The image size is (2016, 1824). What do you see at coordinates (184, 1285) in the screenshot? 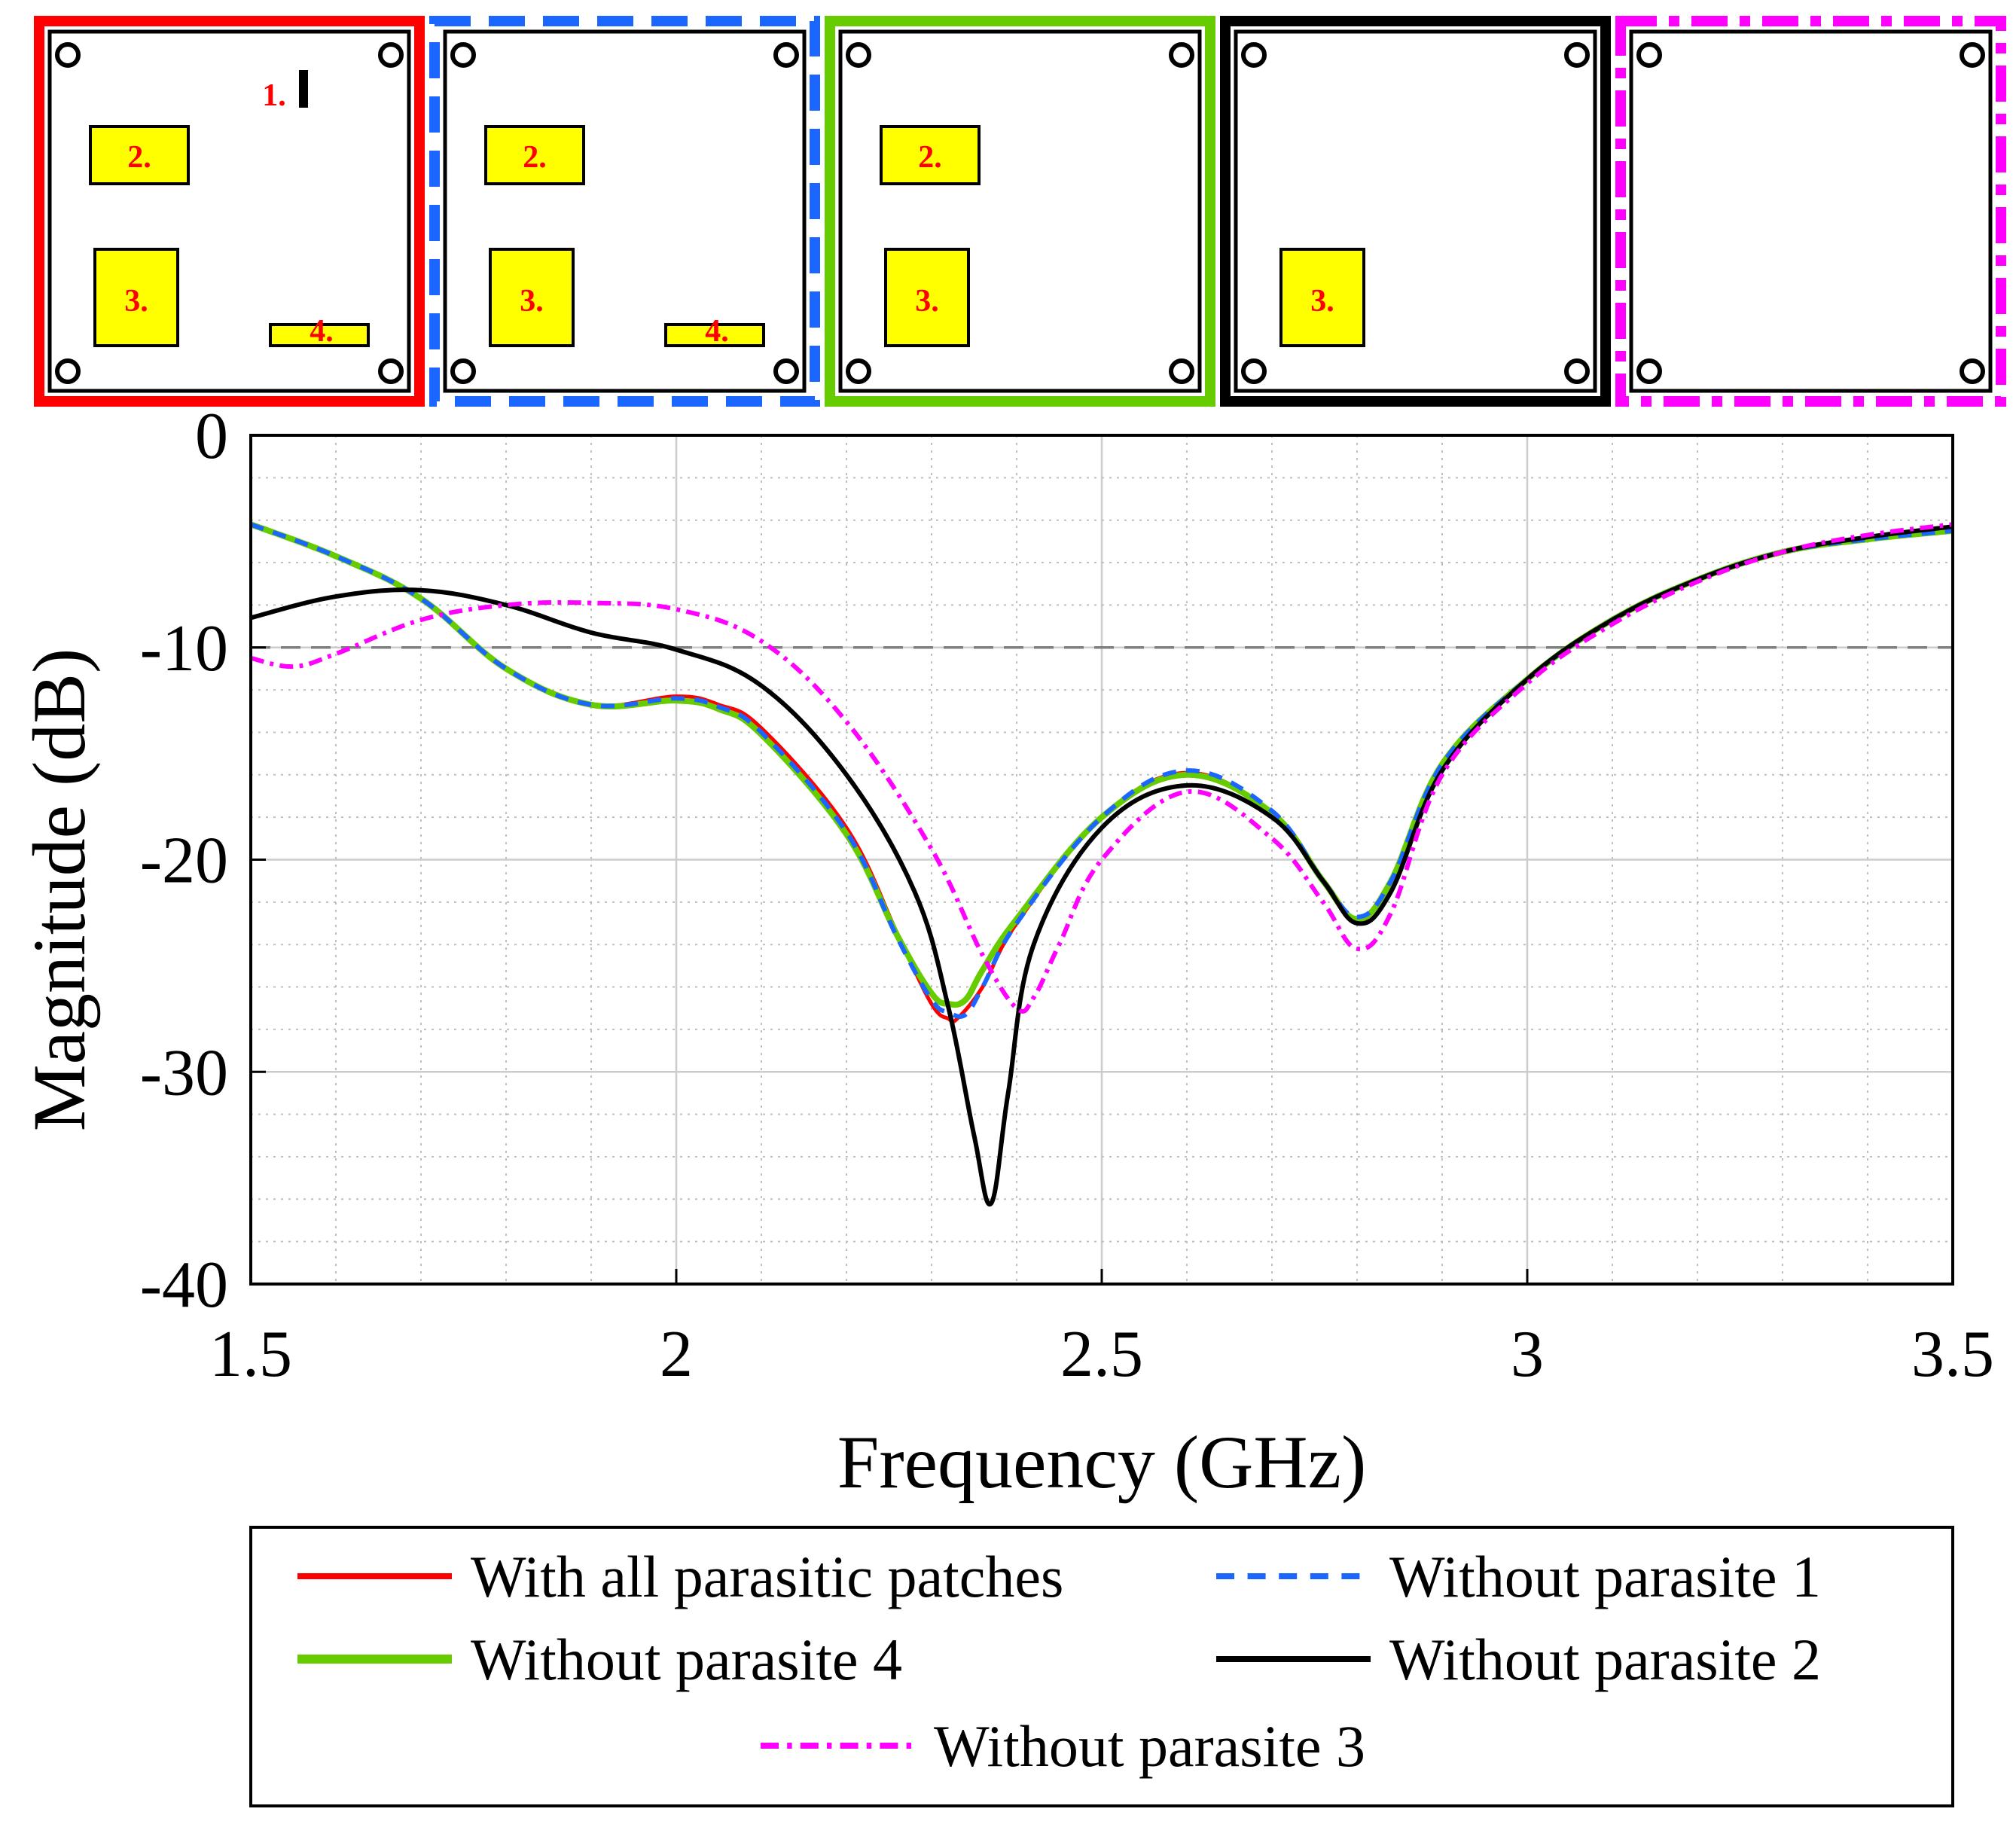
I see `y-tick-label: -40` at bounding box center [184, 1285].